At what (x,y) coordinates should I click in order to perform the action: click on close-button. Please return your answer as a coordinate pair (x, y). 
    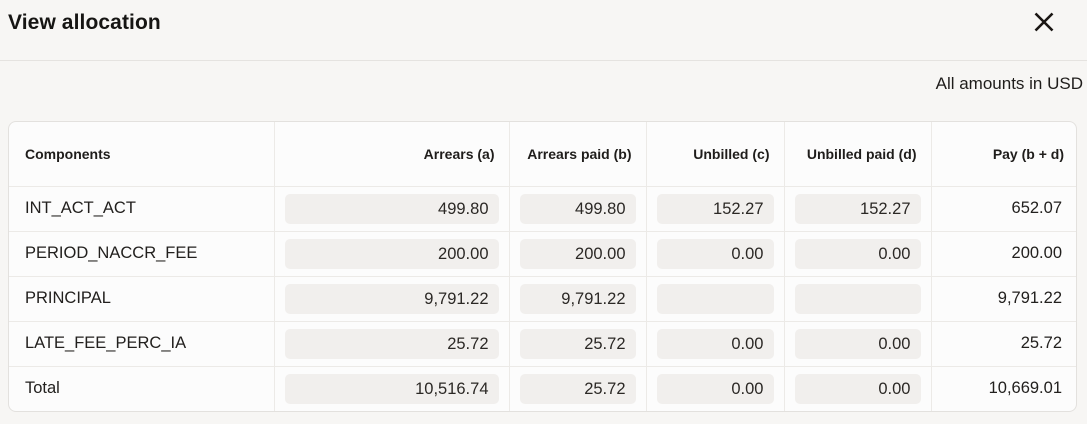
    Looking at the image, I should click on (1044, 22).